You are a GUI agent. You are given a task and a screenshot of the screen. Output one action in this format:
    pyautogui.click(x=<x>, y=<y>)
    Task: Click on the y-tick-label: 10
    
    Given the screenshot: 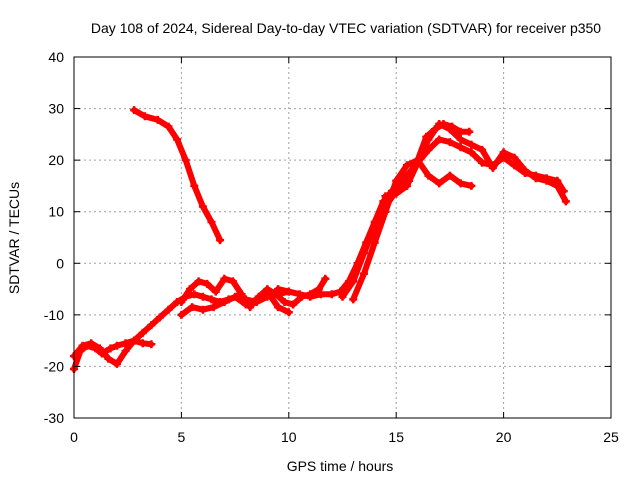 What is the action you would take?
    pyautogui.click(x=56, y=212)
    